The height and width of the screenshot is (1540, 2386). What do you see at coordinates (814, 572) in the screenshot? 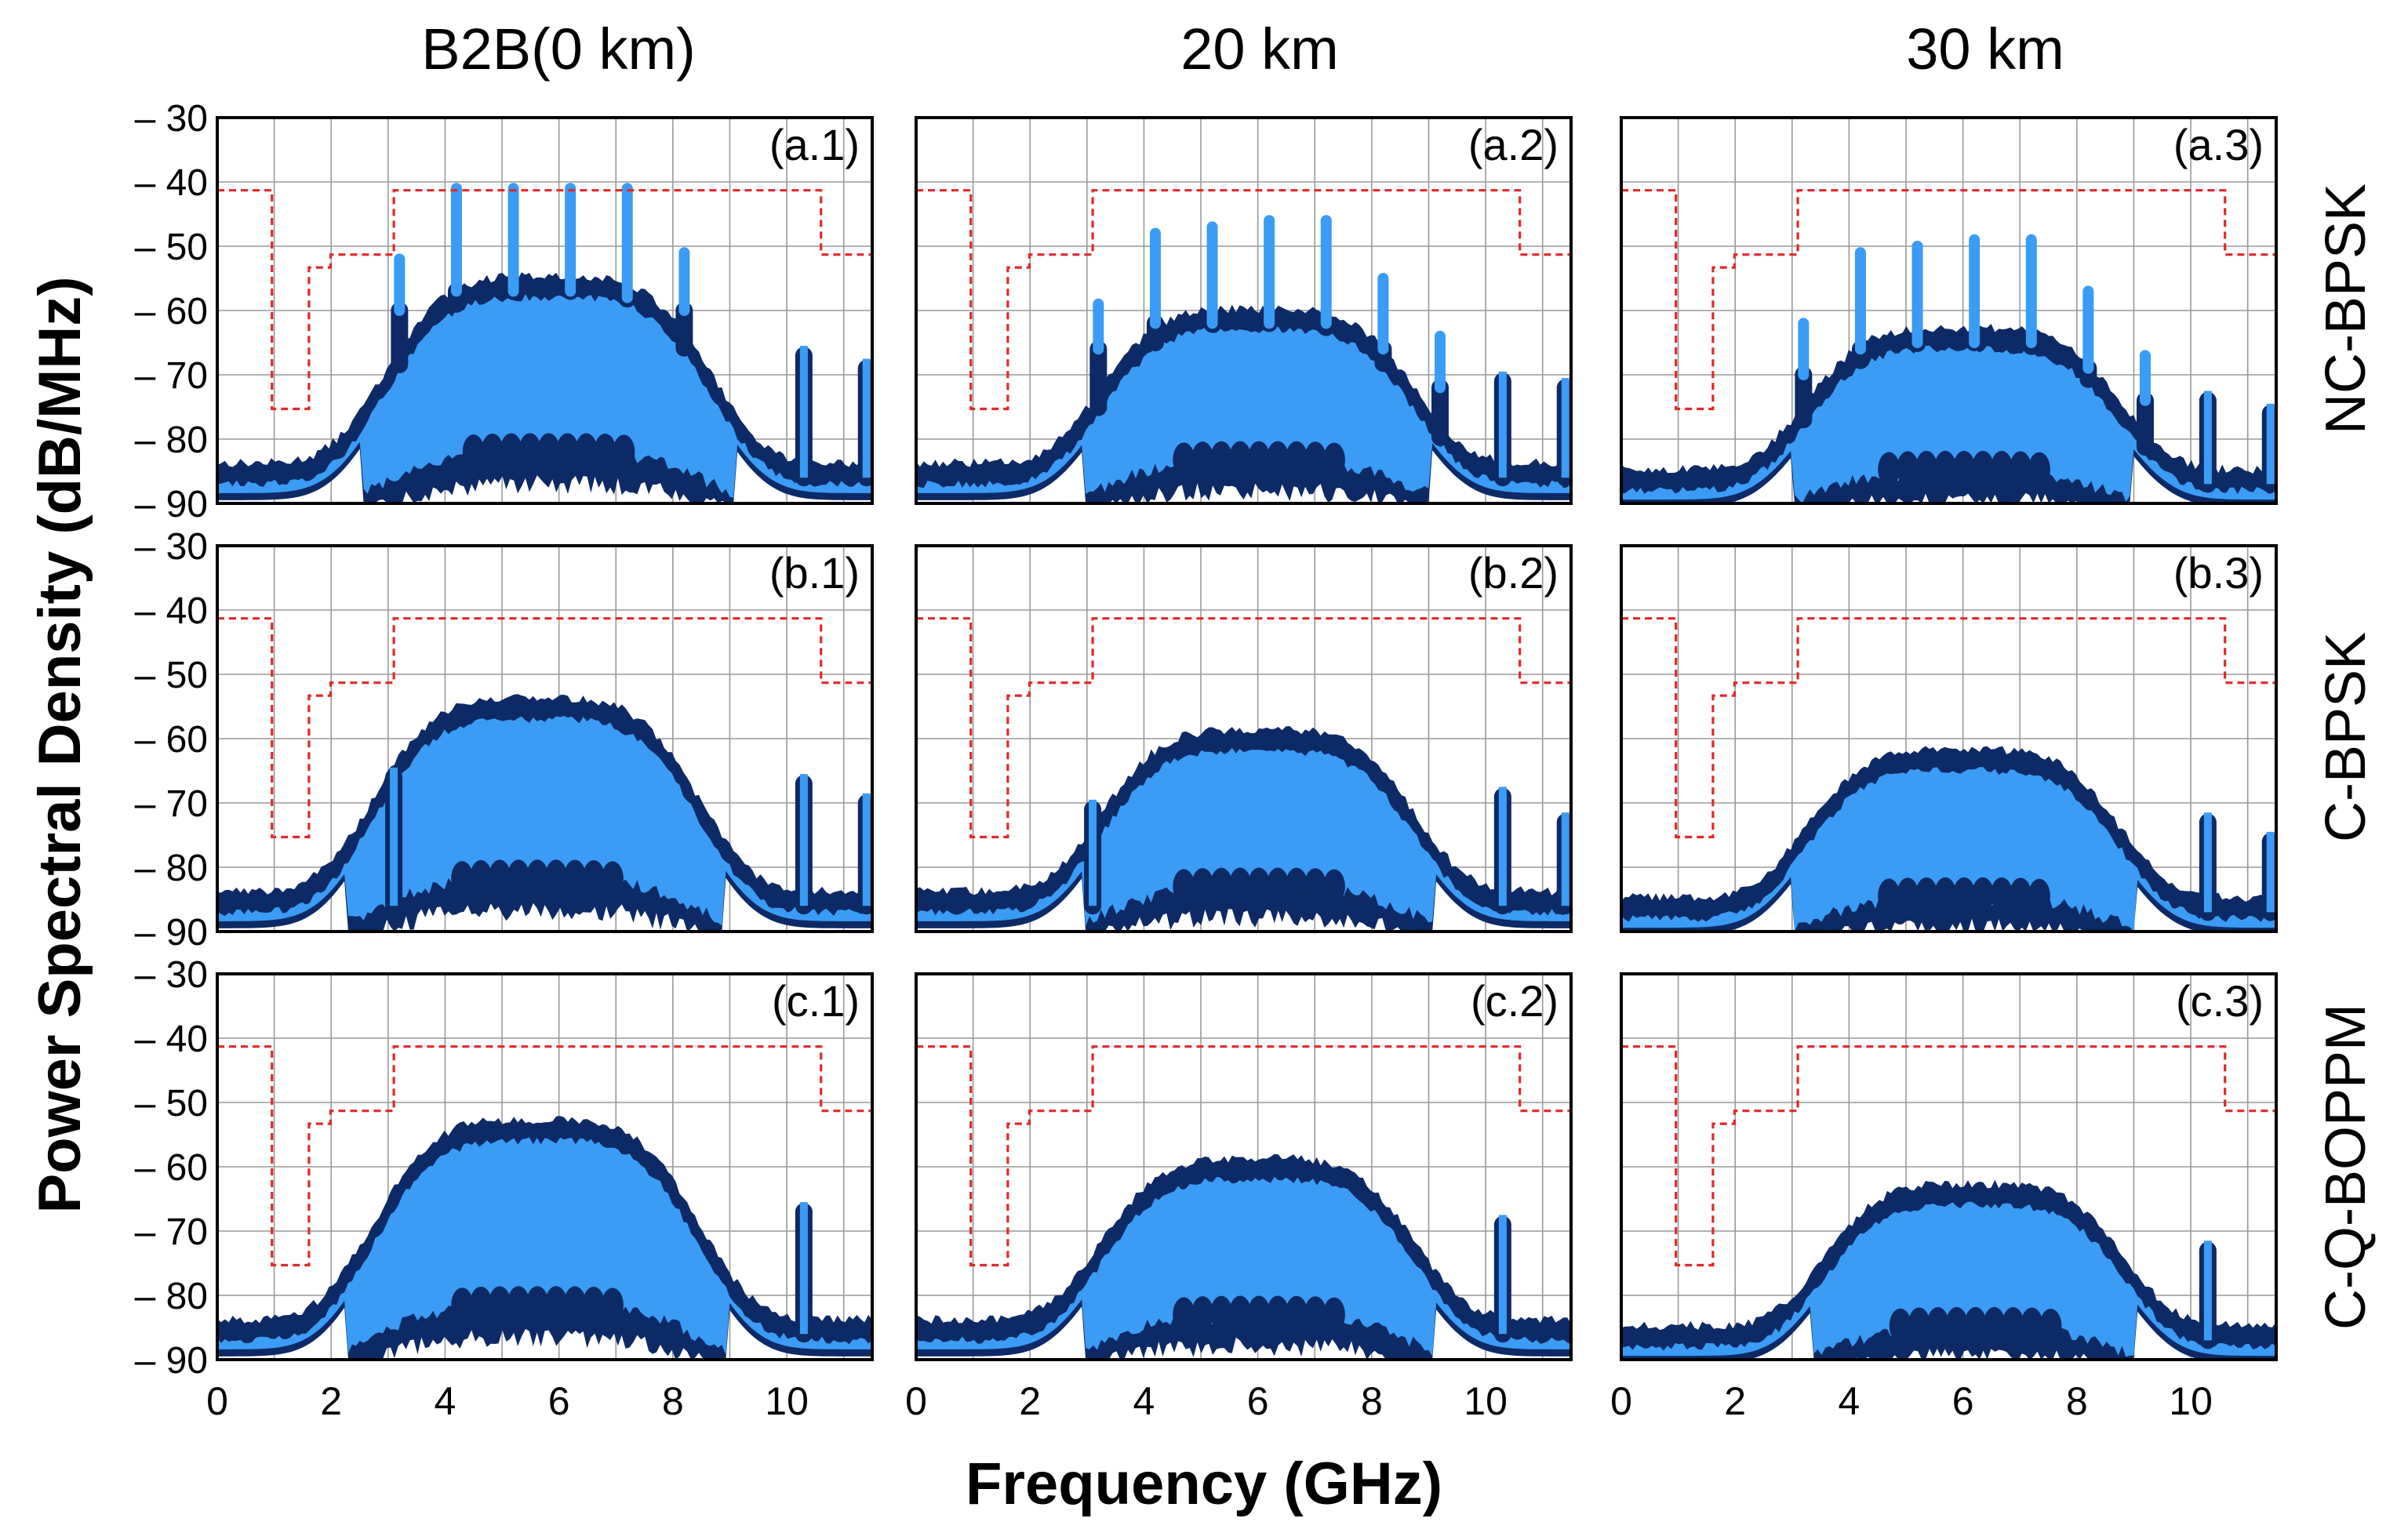
I see `panel-label: (b.1)` at bounding box center [814, 572].